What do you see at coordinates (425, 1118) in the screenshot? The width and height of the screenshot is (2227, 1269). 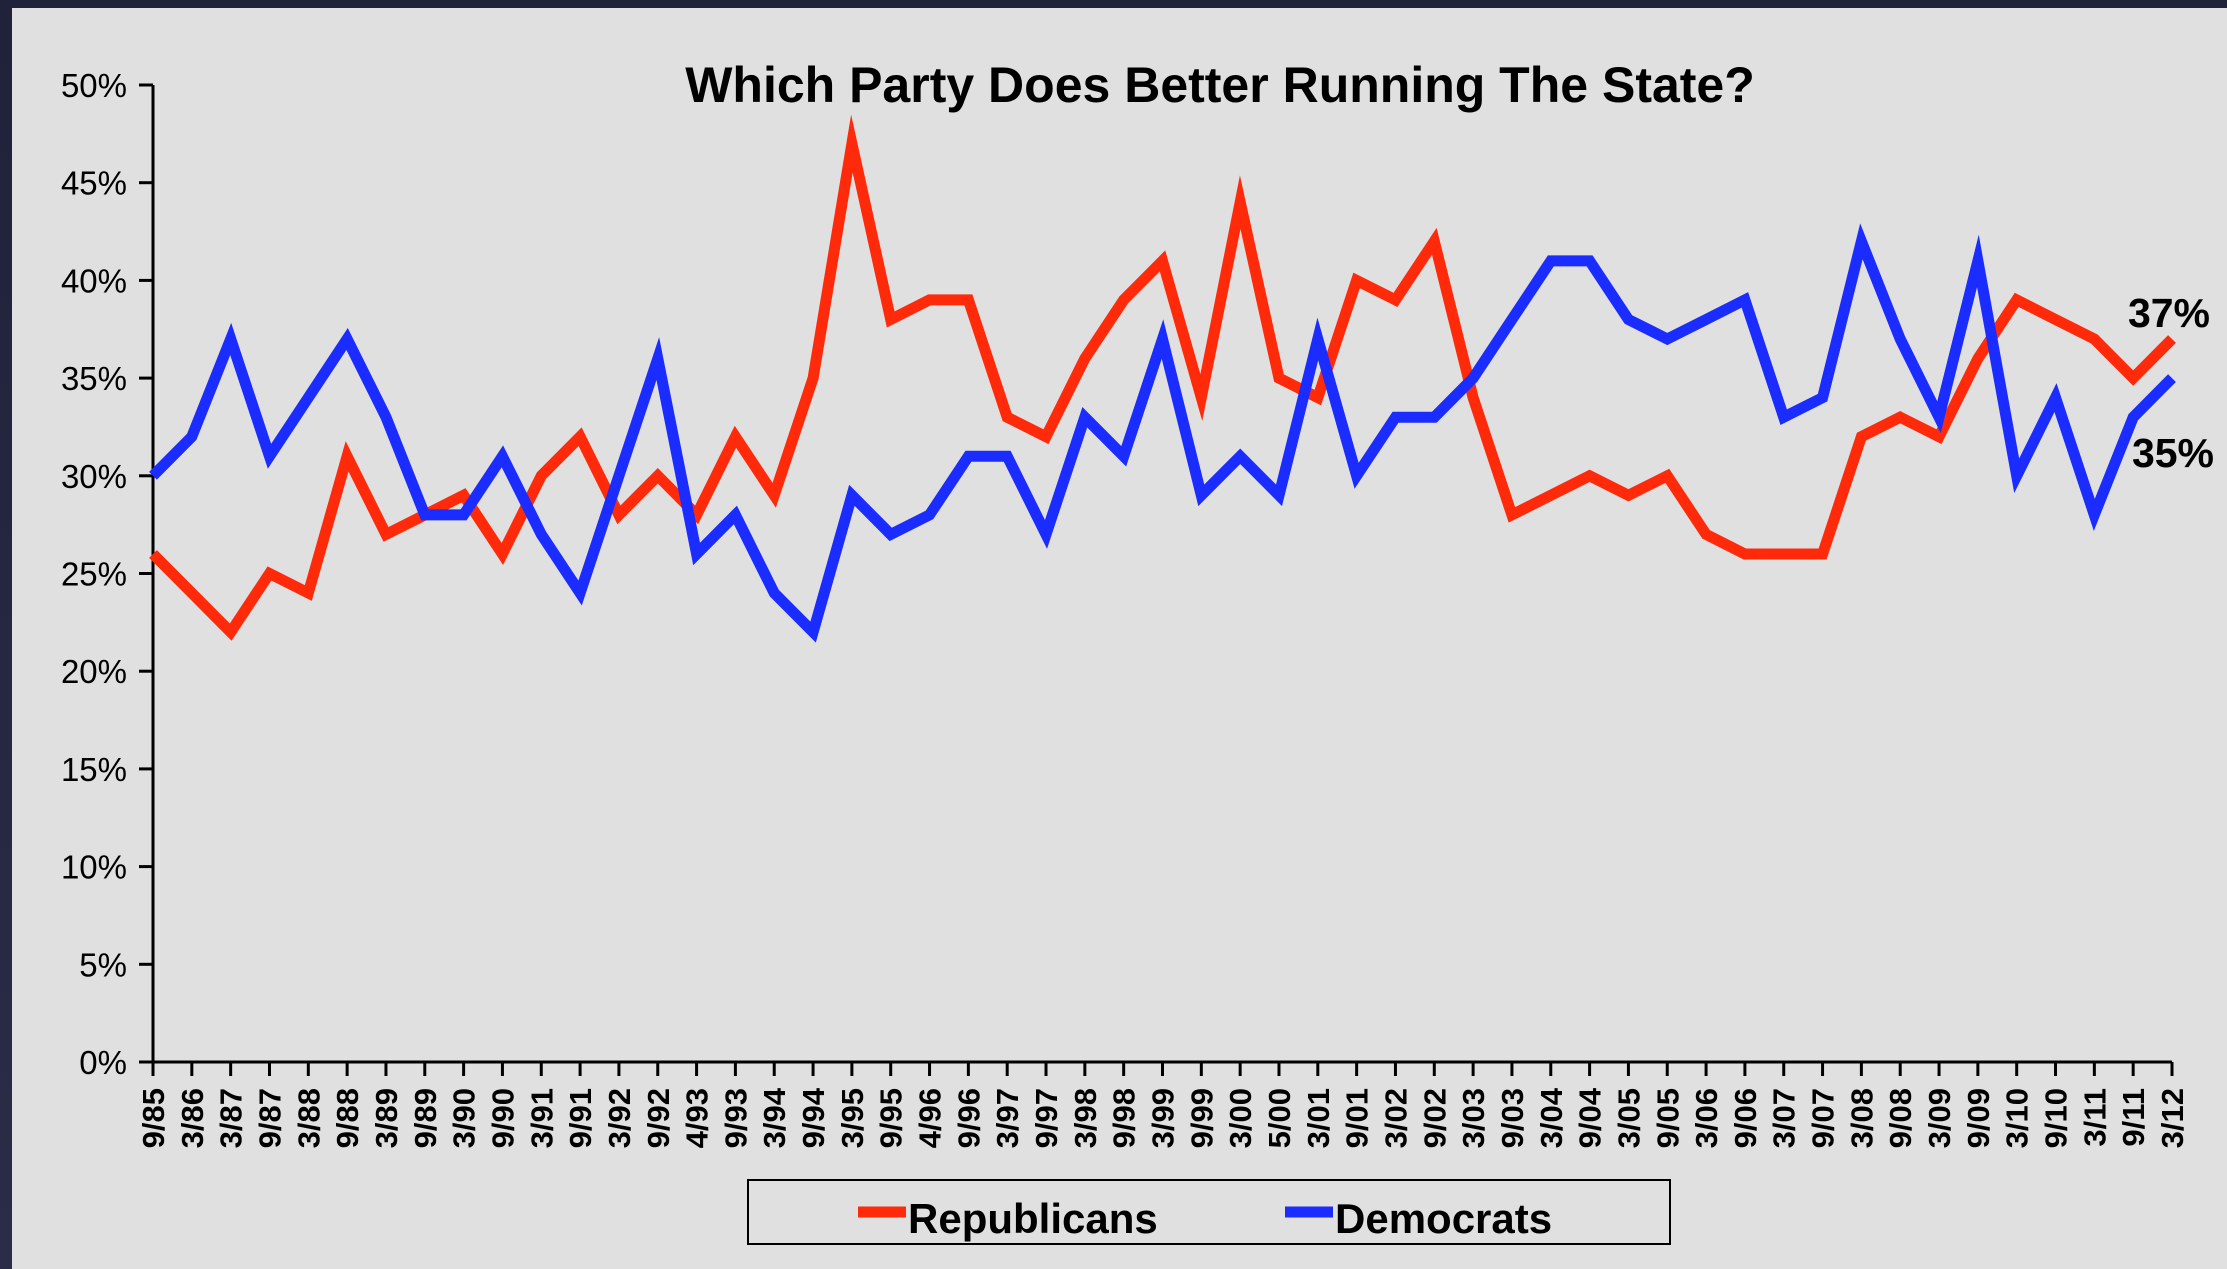 I see `x-tick-label: 9/89` at bounding box center [425, 1118].